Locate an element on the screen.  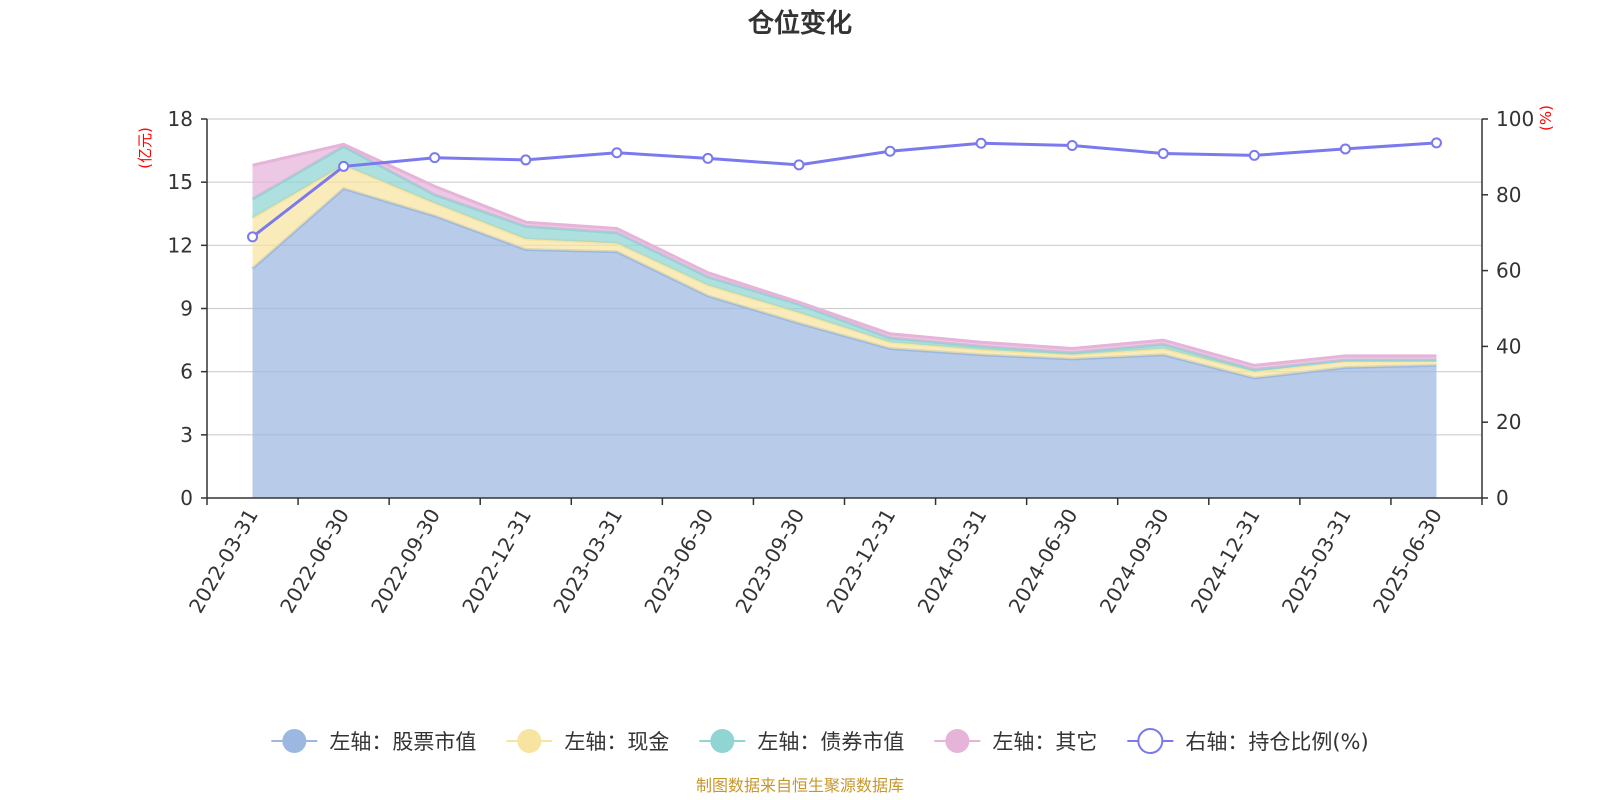
right-tick-label: 40 is located at coordinates (1508, 346).